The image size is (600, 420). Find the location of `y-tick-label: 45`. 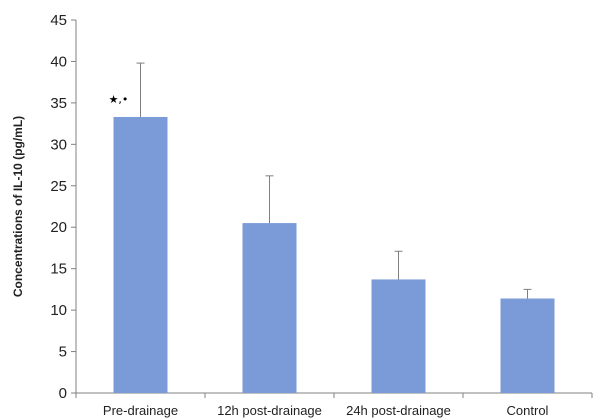

y-tick-label: 45 is located at coordinates (58, 20).